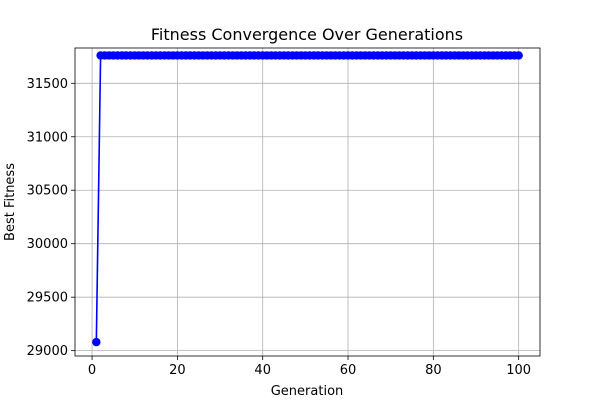 The width and height of the screenshot is (600, 400). Describe the element at coordinates (307, 34) in the screenshot. I see `chart-title: Fitness Convergence Over Generations` at that location.